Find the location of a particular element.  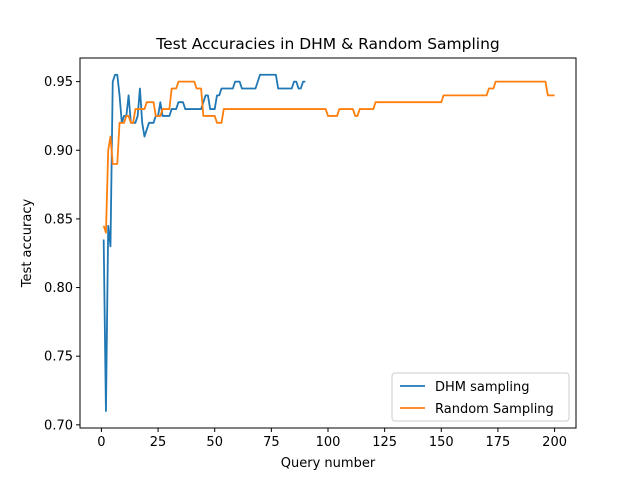

x-tick-label: 0 is located at coordinates (101, 442).